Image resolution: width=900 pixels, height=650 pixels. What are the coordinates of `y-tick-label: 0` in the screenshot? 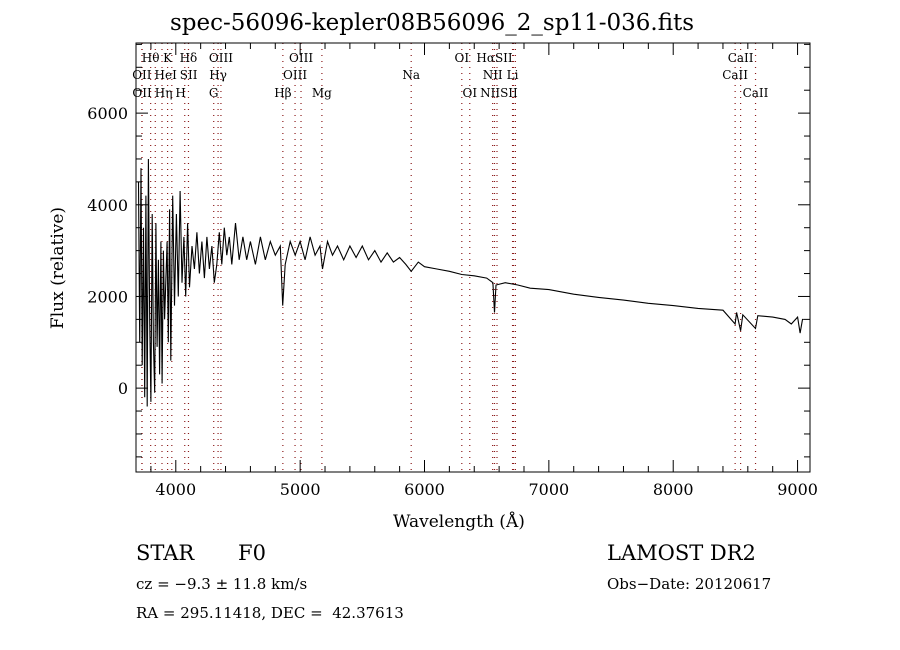 It's located at (123, 388).